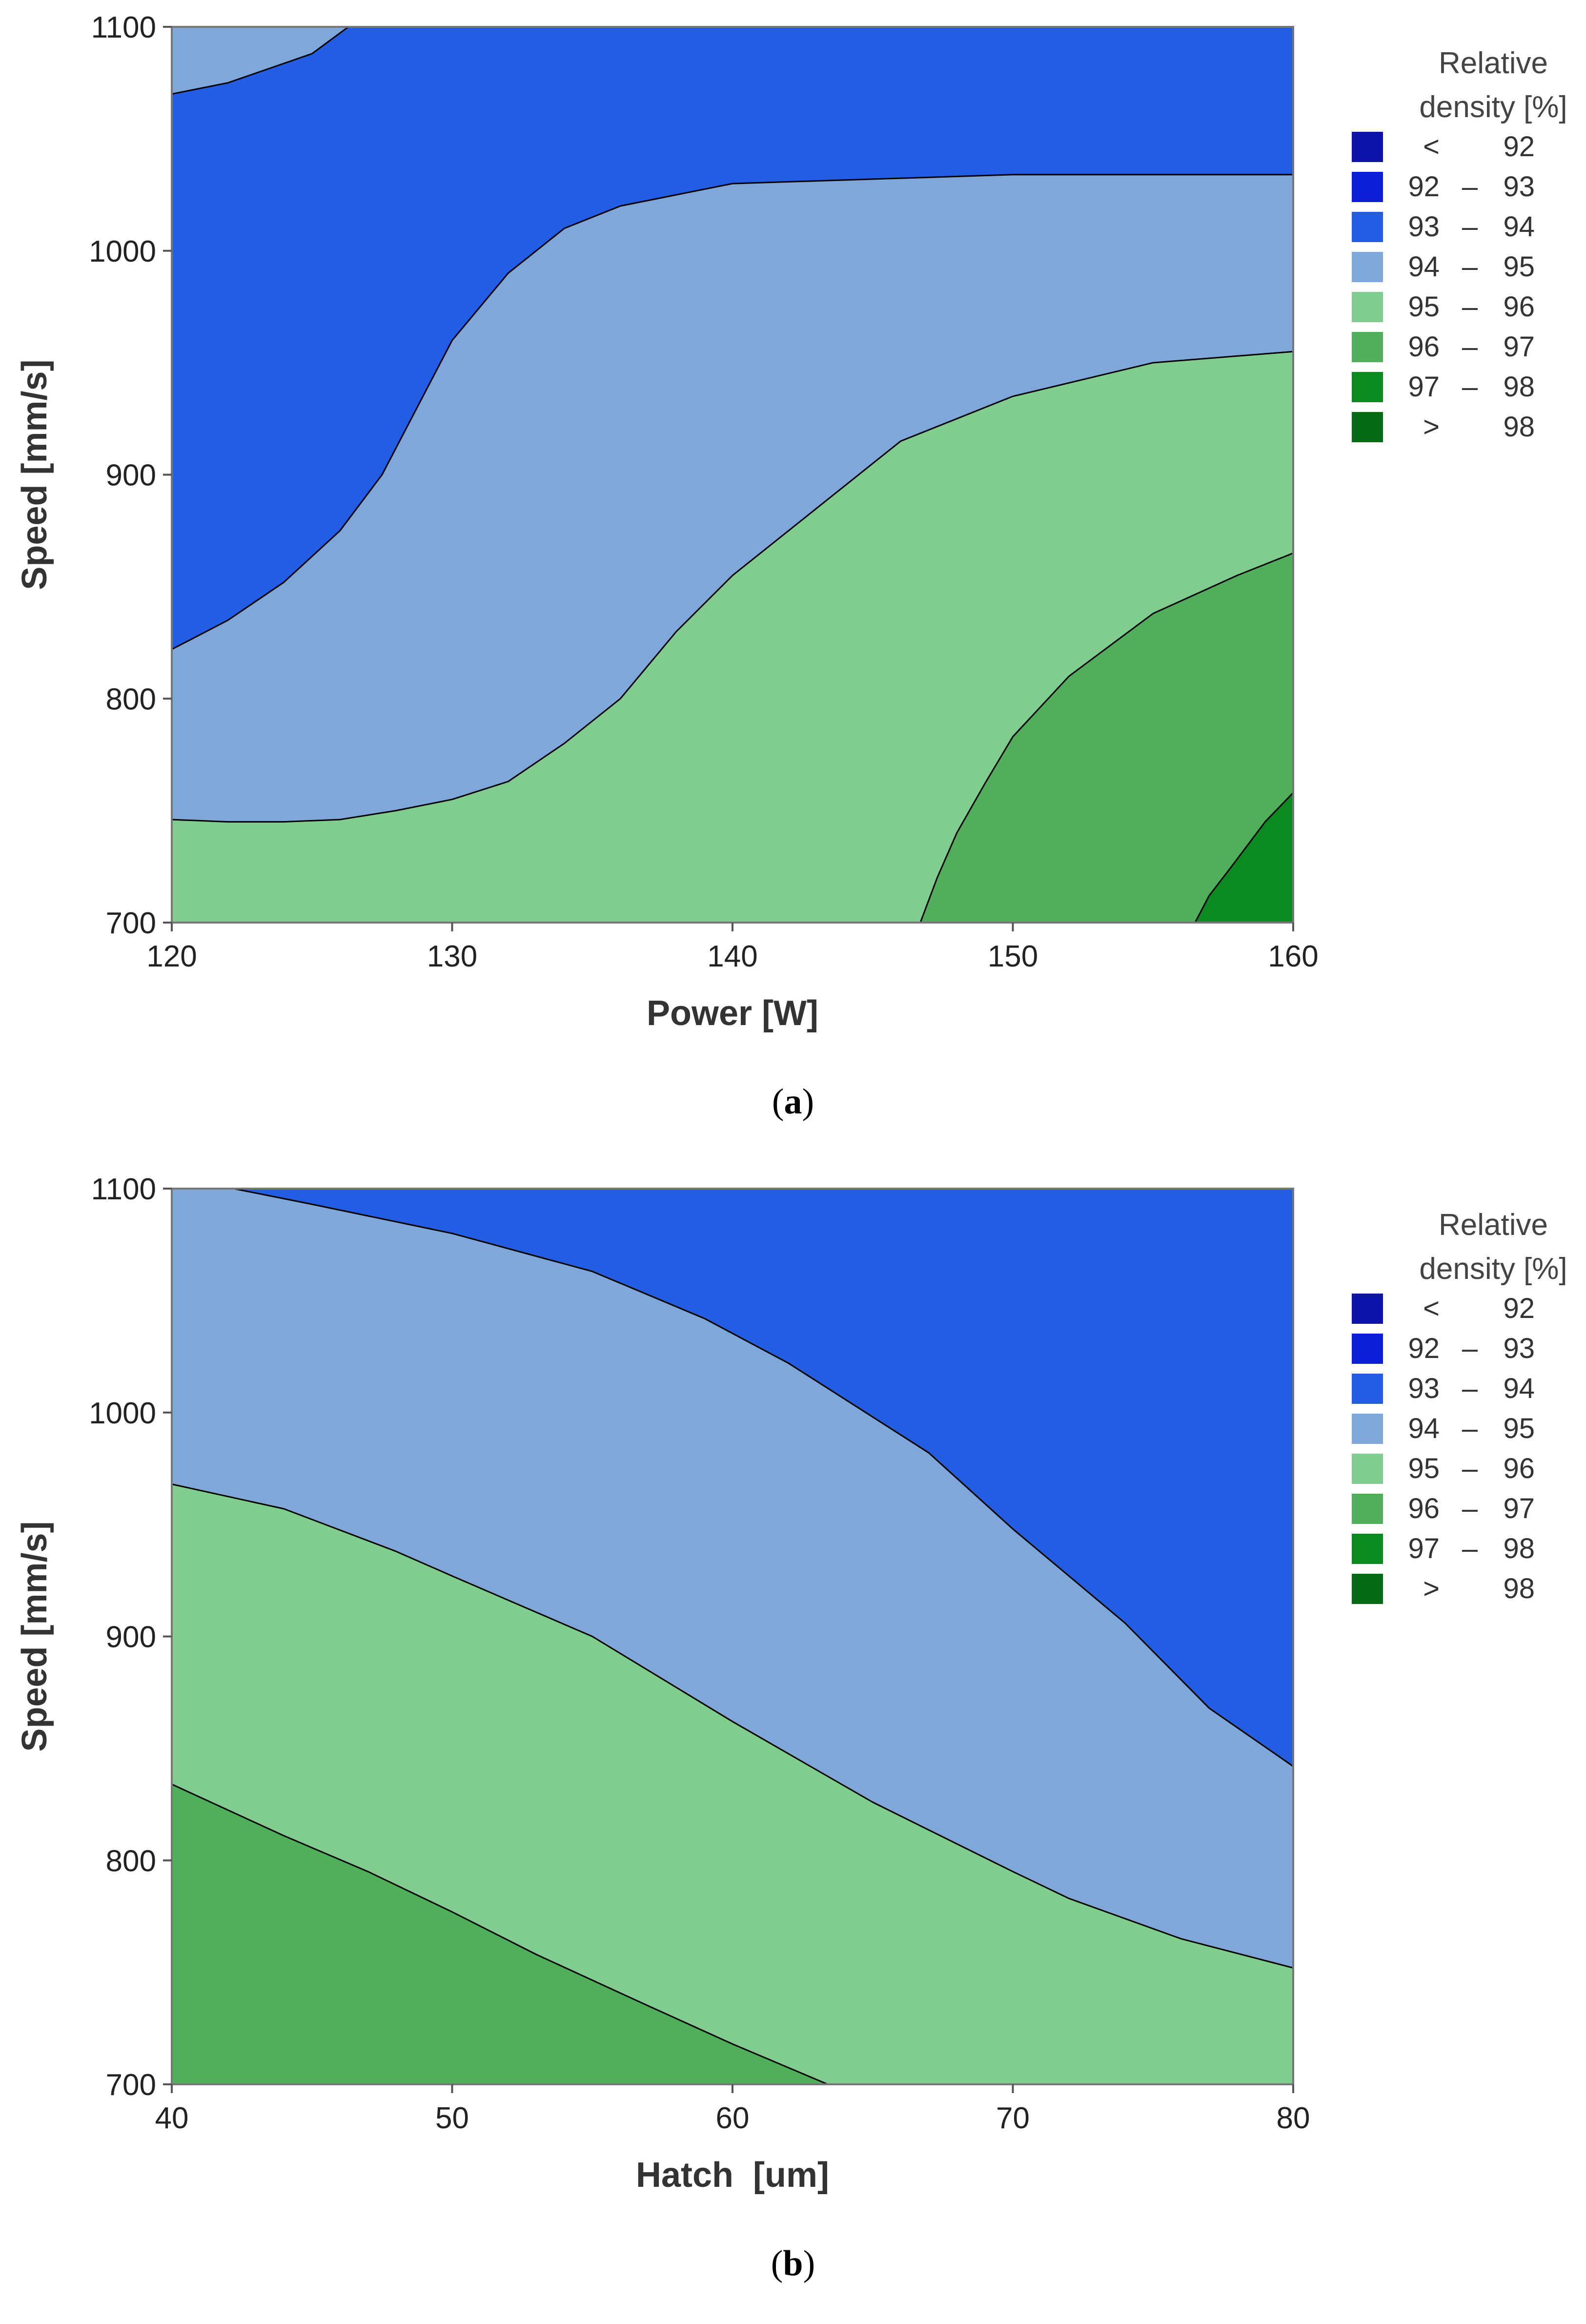 The height and width of the screenshot is (2324, 1586). I want to click on caption-b: (b), so click(793, 2263).